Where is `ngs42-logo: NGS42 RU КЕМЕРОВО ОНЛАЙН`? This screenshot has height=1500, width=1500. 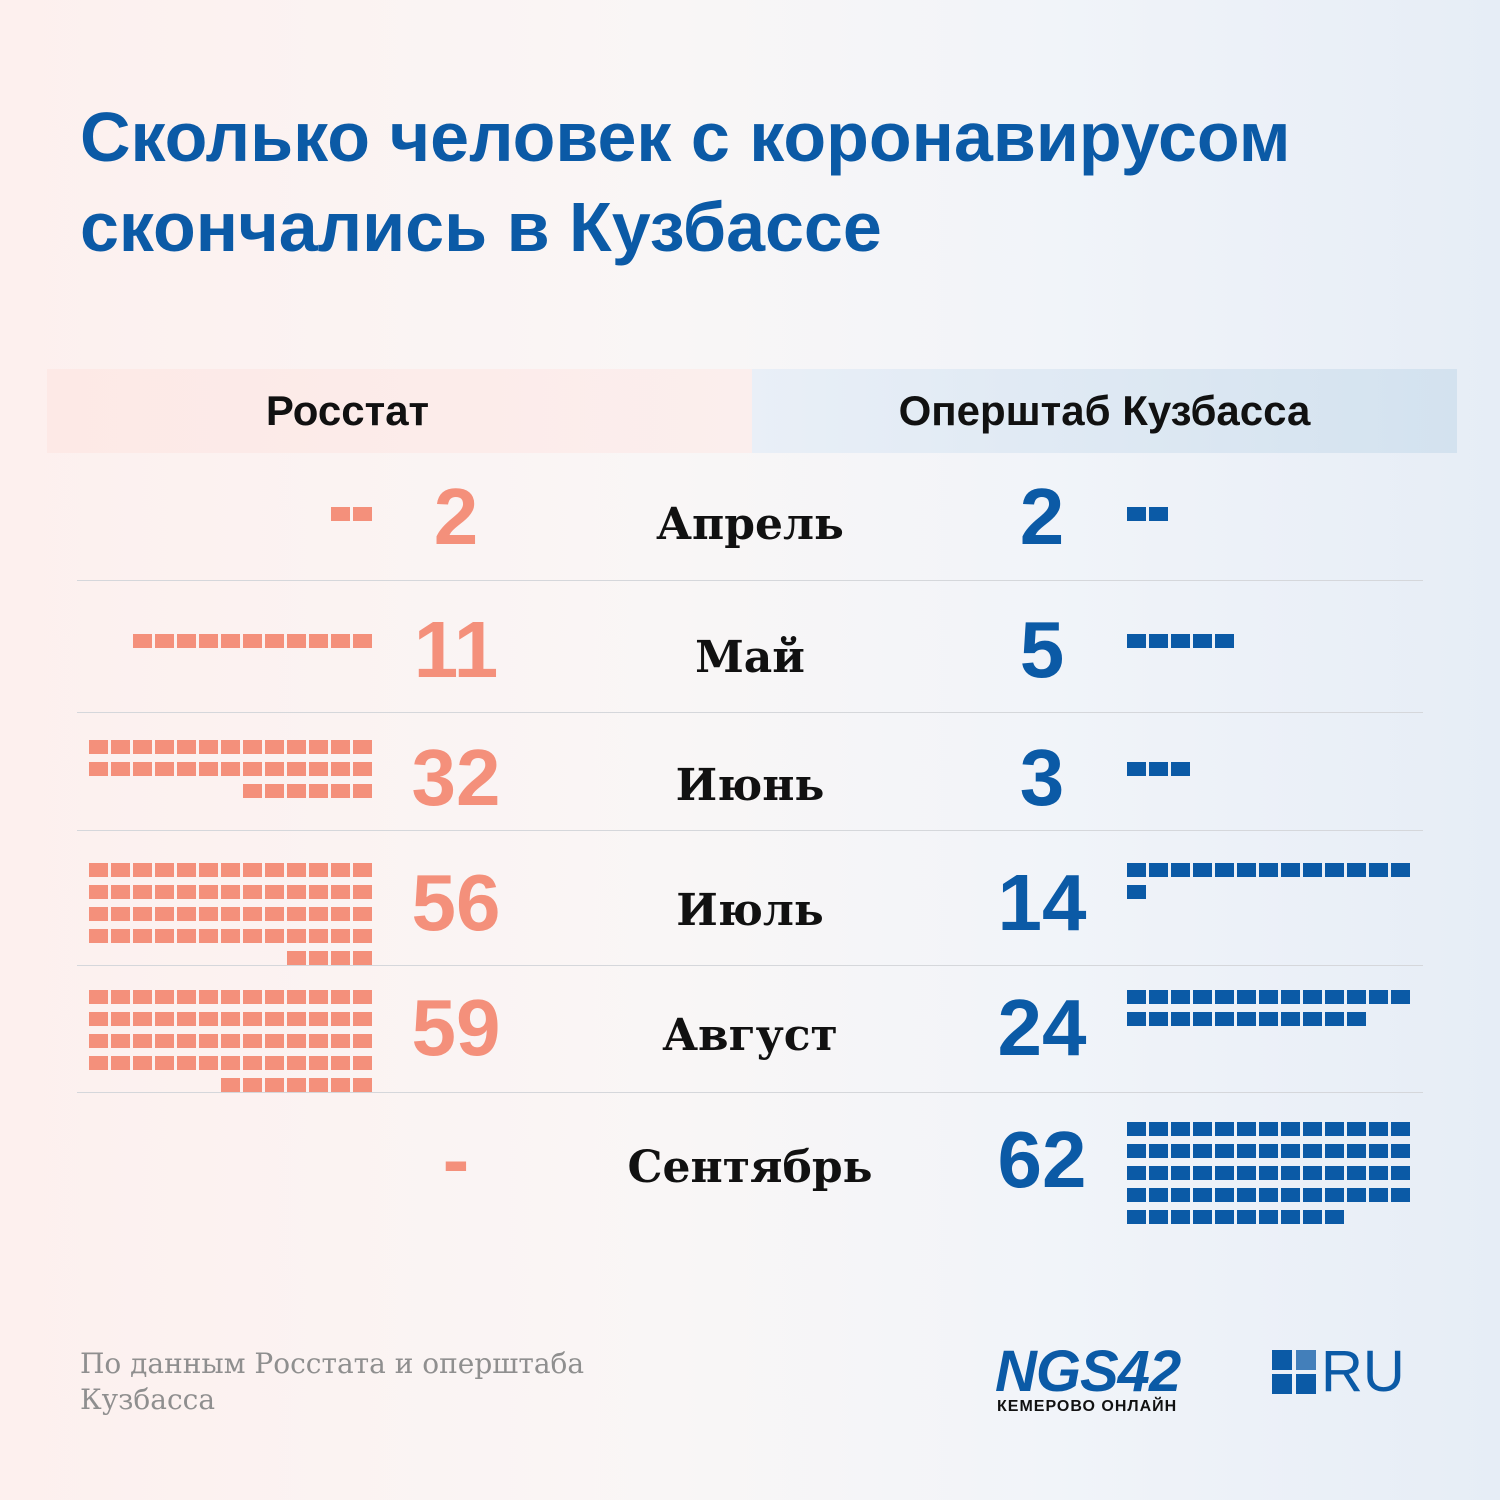 ngs42-logo: NGS42 RU КЕМЕРОВО ОНЛАЙН is located at coordinates (1205, 1380).